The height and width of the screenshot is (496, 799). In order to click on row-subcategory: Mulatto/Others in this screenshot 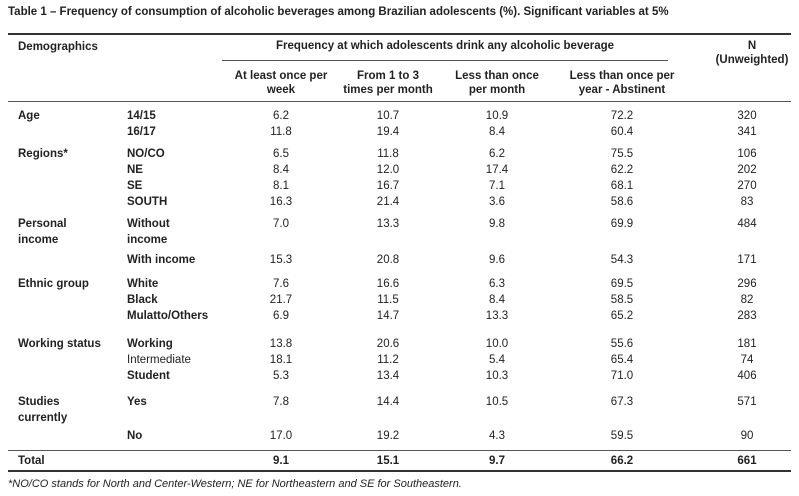, I will do `click(168, 316)`.